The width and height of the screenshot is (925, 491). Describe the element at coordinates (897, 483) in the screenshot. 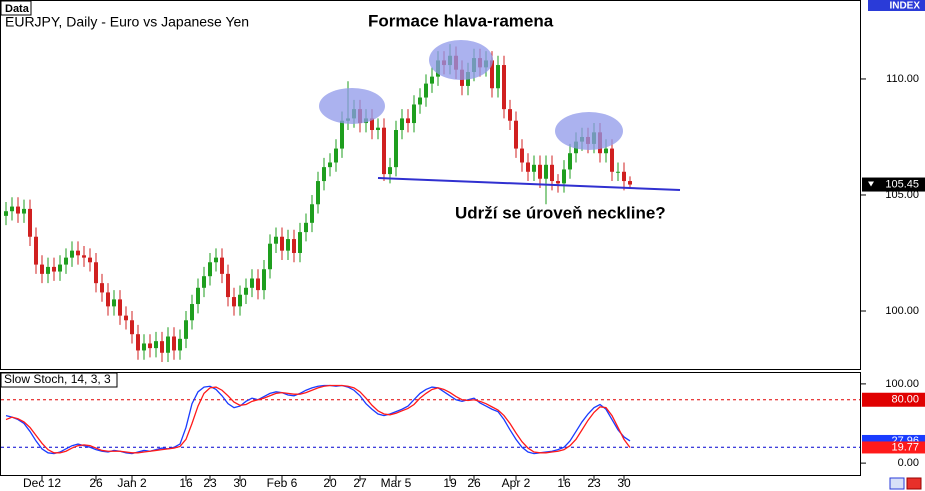

I see `zoom-button` at that location.